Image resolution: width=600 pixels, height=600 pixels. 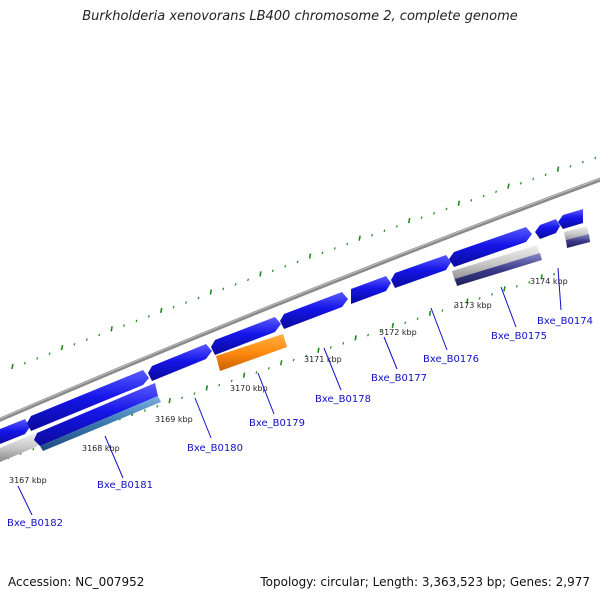 What do you see at coordinates (277, 423) in the screenshot?
I see `gene-label: Bxe_B0179` at bounding box center [277, 423].